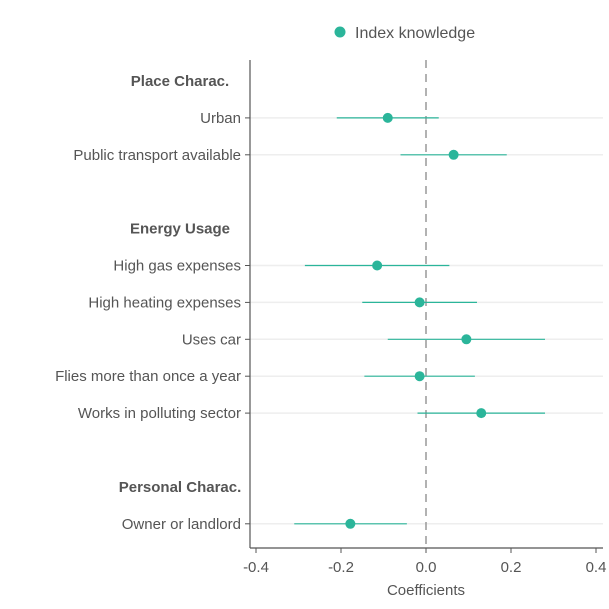 The height and width of the screenshot is (609, 609). What do you see at coordinates (481, 413) in the screenshot?
I see `point-works-in-polluting-sector` at bounding box center [481, 413].